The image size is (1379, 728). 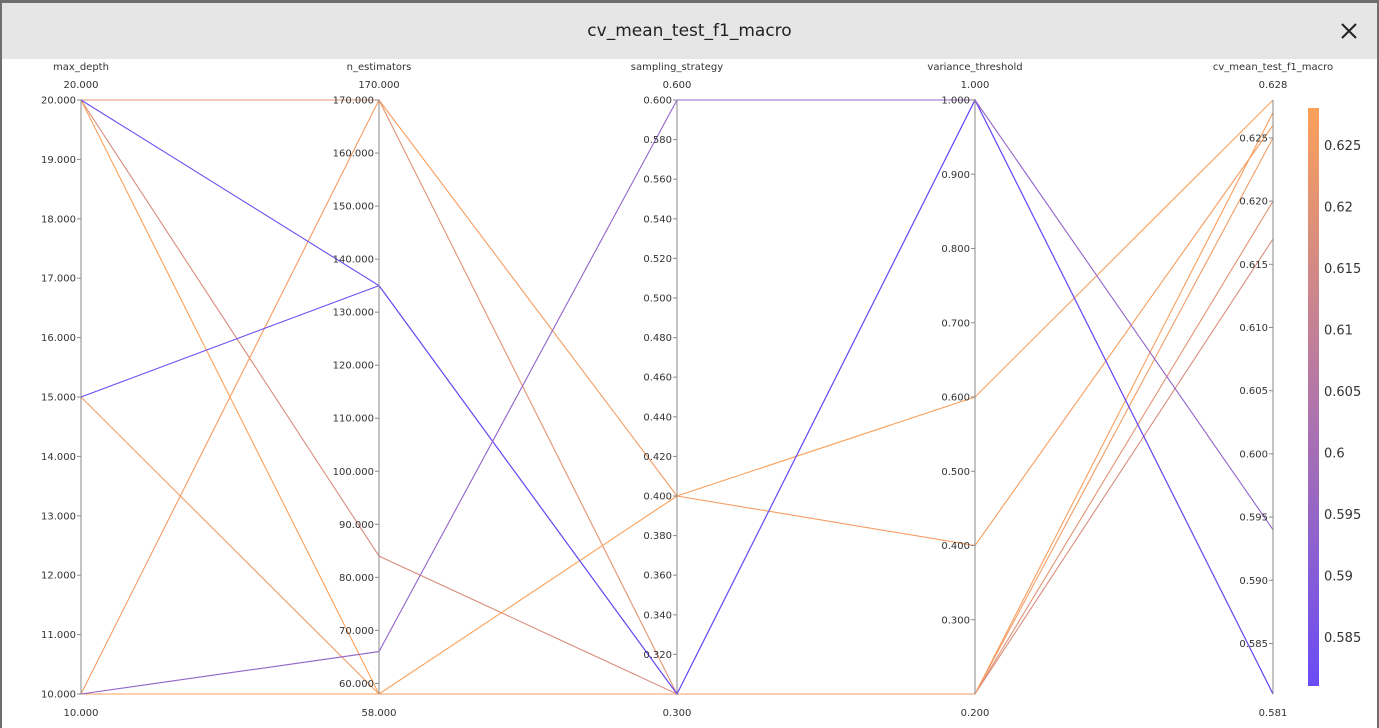 I want to click on axis-label-cv_mean_test_f1_macro: cv_mean_test_f1_macro, so click(x=1273, y=67).